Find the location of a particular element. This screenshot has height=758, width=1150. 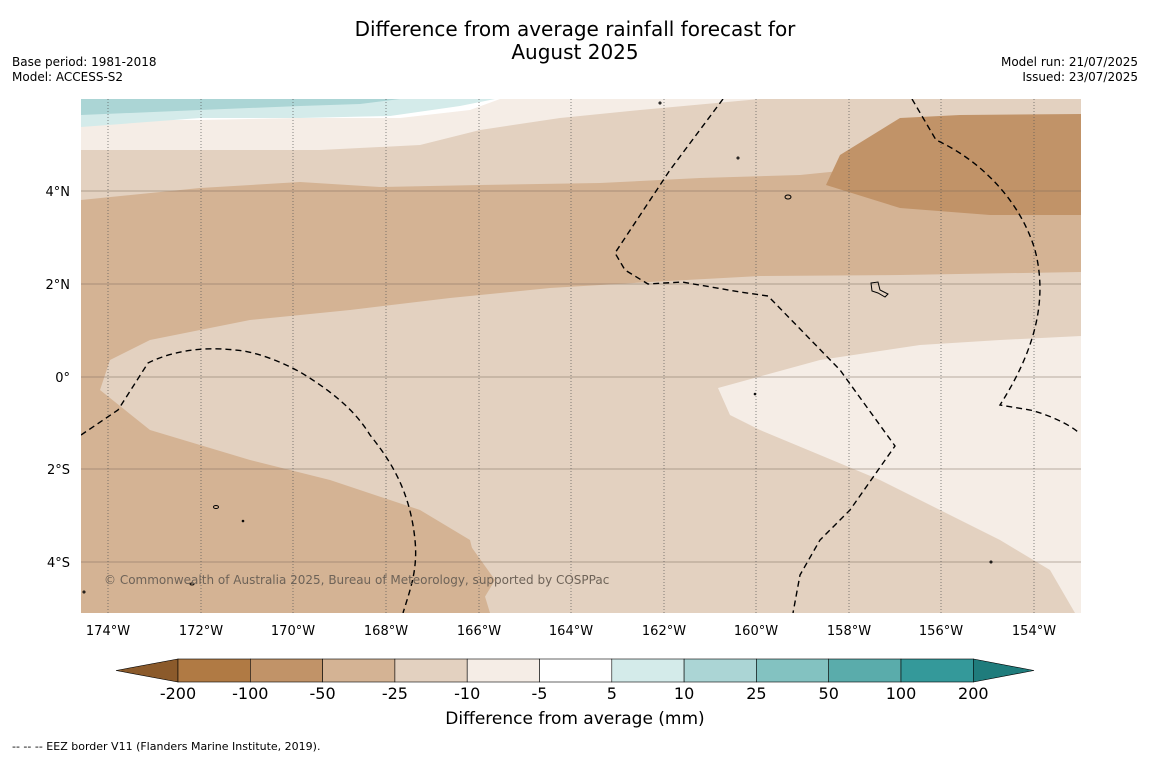

lon-label-174w: 174°W is located at coordinates (108, 631).